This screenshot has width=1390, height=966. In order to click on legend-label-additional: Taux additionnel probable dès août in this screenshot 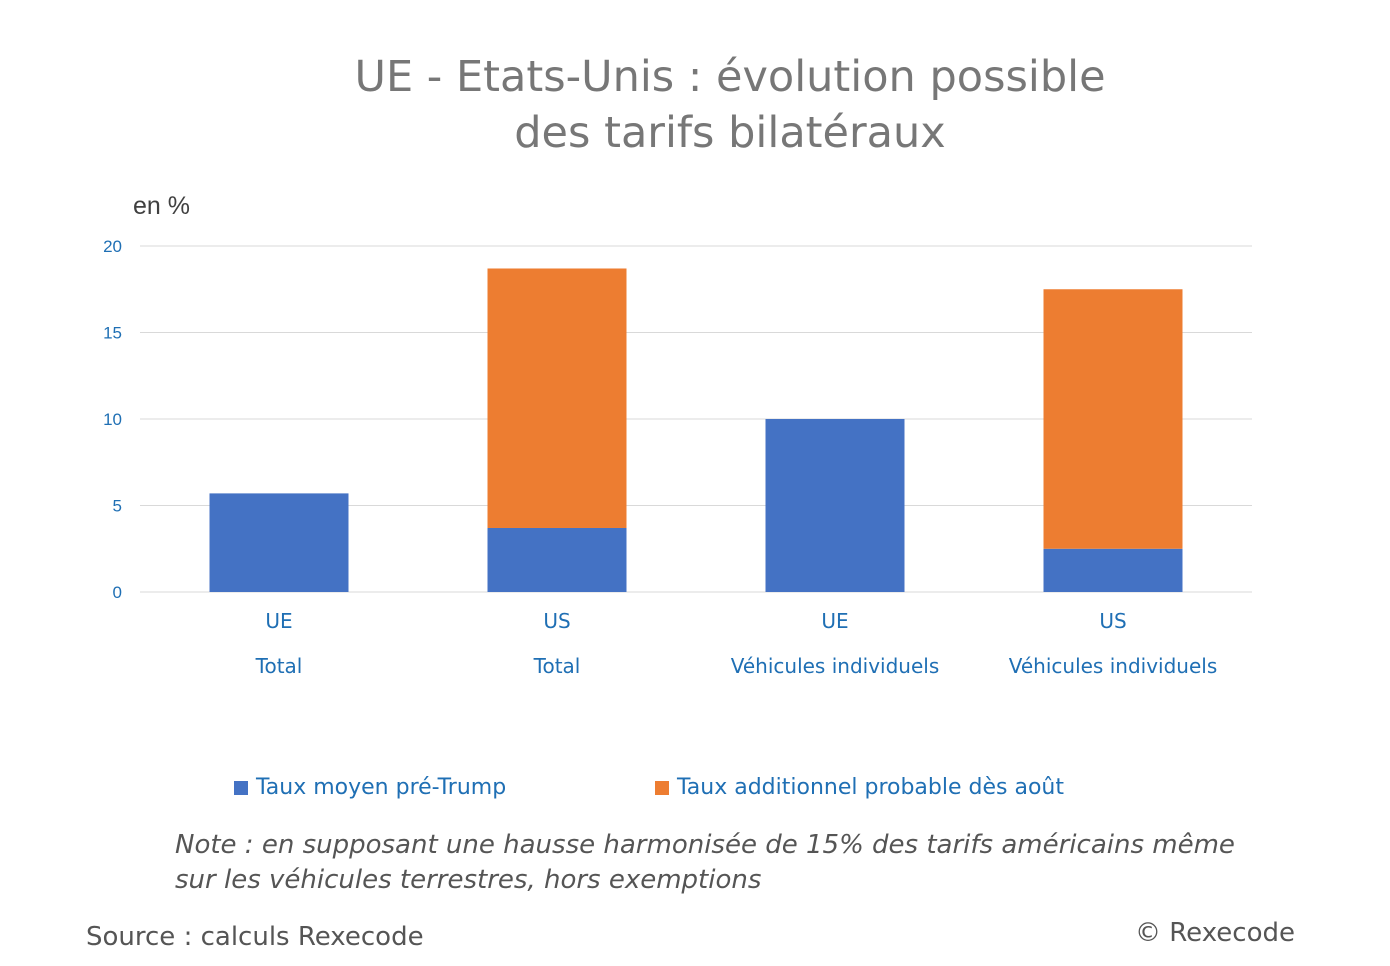, I will do `click(870, 787)`.